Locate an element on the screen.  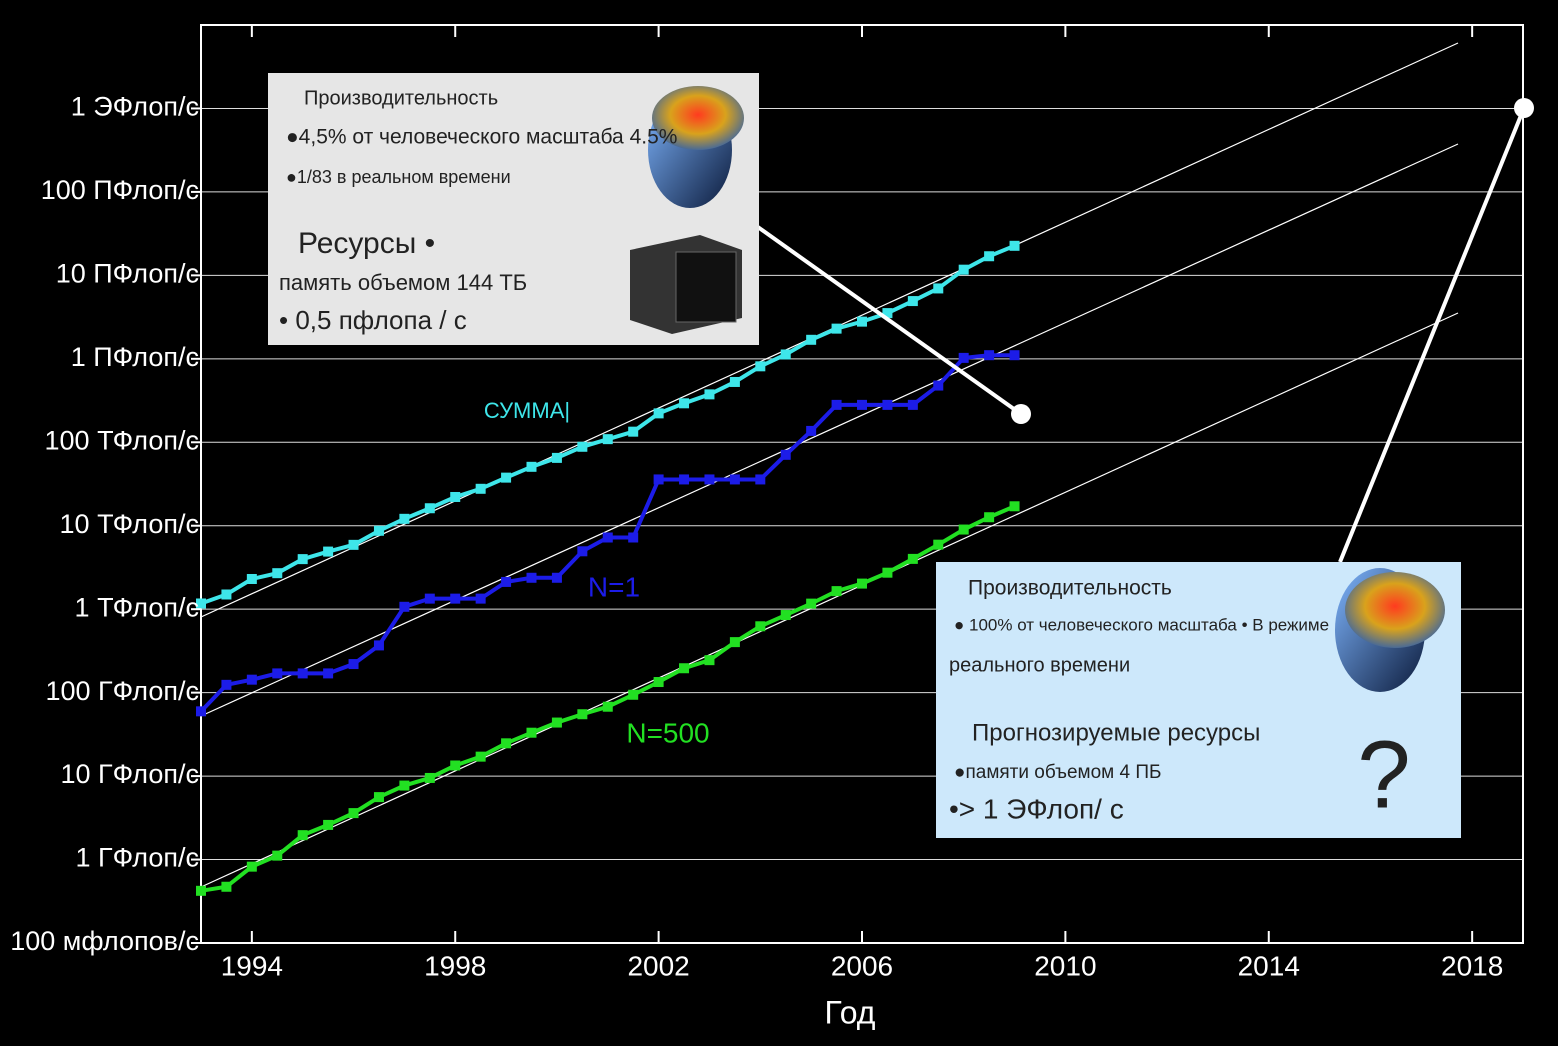
callout-line is located at coordinates (1432, 335).